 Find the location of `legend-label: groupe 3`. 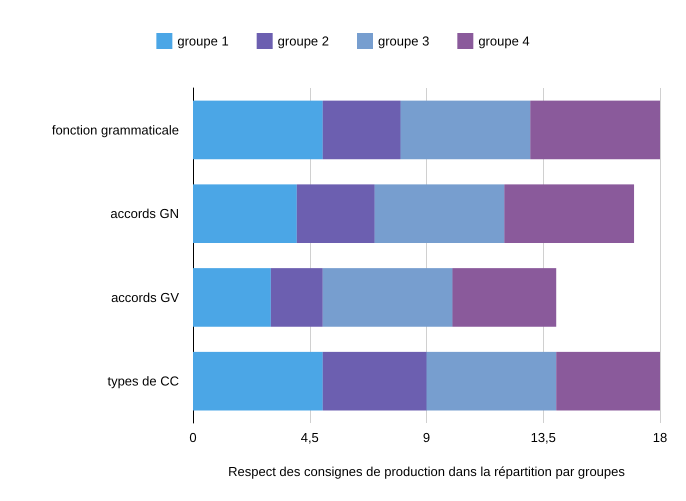

legend-label: groupe 3 is located at coordinates (404, 41).